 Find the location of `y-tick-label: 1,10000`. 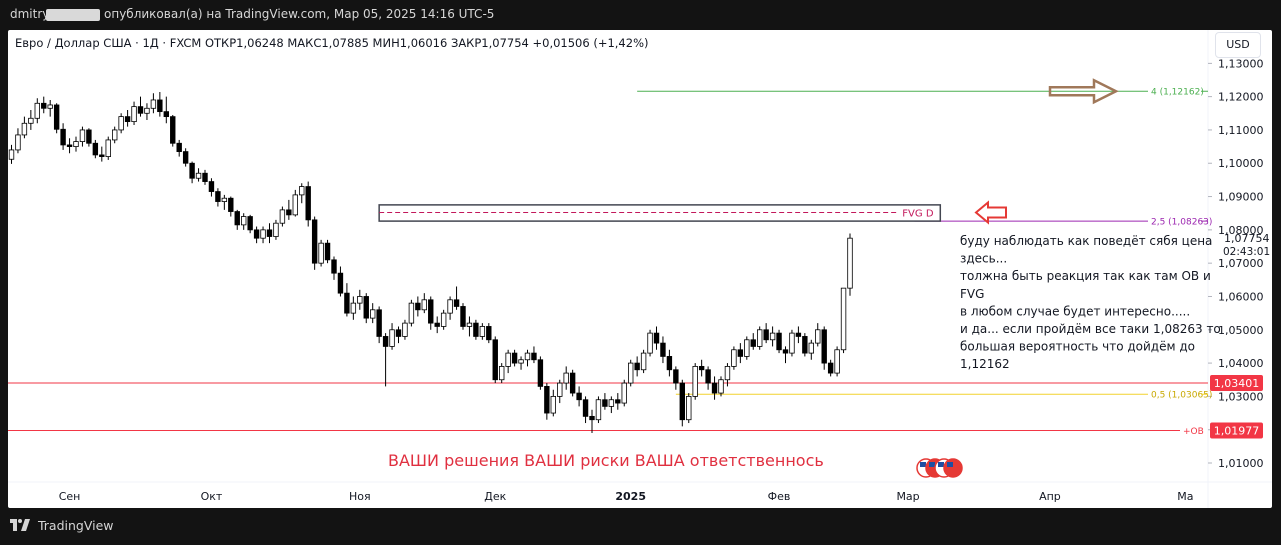

y-tick-label: 1,10000 is located at coordinates (1241, 163).